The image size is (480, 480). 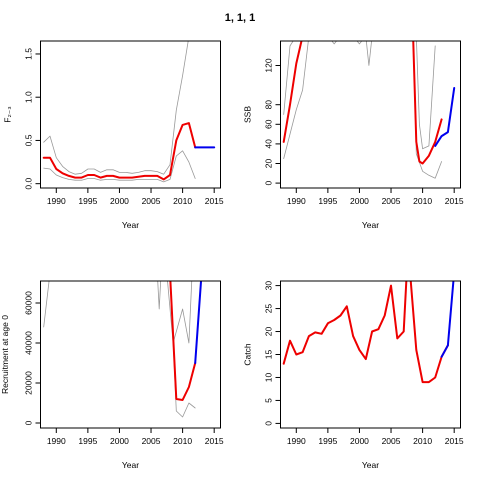 What do you see at coordinates (269, 105) in the screenshot?
I see `y-tick-label: 80` at bounding box center [269, 105].